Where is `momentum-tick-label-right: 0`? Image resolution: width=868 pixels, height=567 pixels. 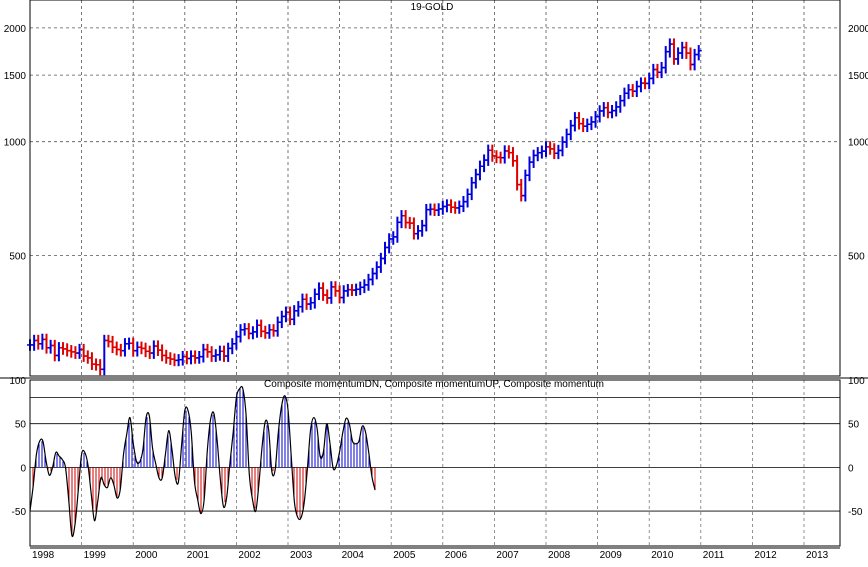 momentum-tick-label-right: 0 is located at coordinates (851, 468).